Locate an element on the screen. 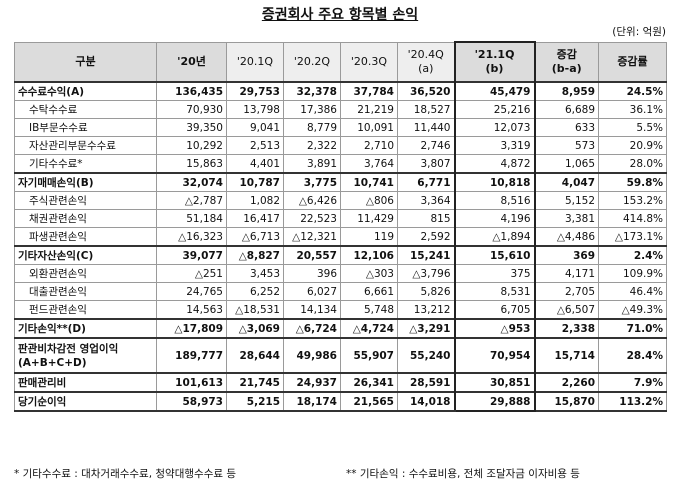 The image size is (680, 487). cell-q4: 14,018 is located at coordinates (426, 401).